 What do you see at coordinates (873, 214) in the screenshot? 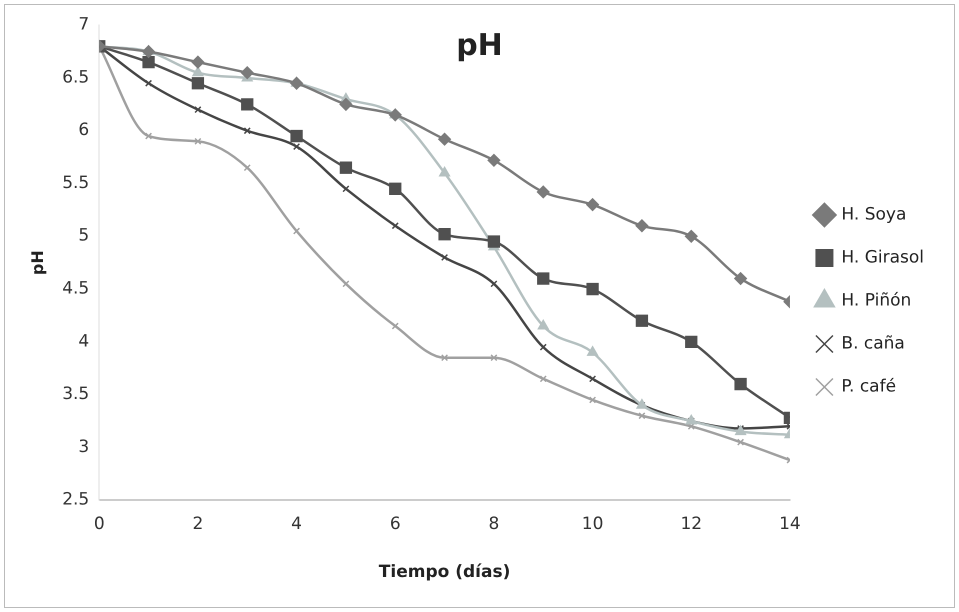
I see `legend-label: H. Soya` at bounding box center [873, 214].